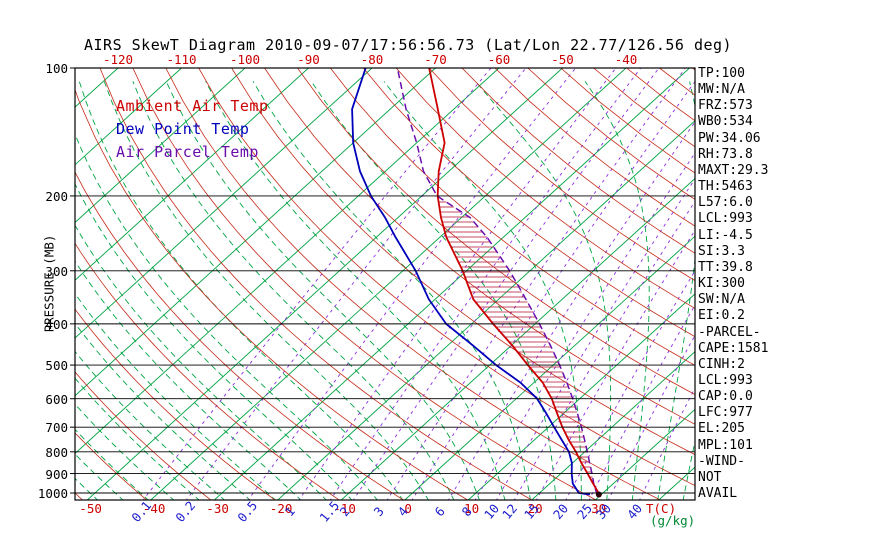 The image size is (870, 560). I want to click on stat-line: -WIND-, so click(721, 461).